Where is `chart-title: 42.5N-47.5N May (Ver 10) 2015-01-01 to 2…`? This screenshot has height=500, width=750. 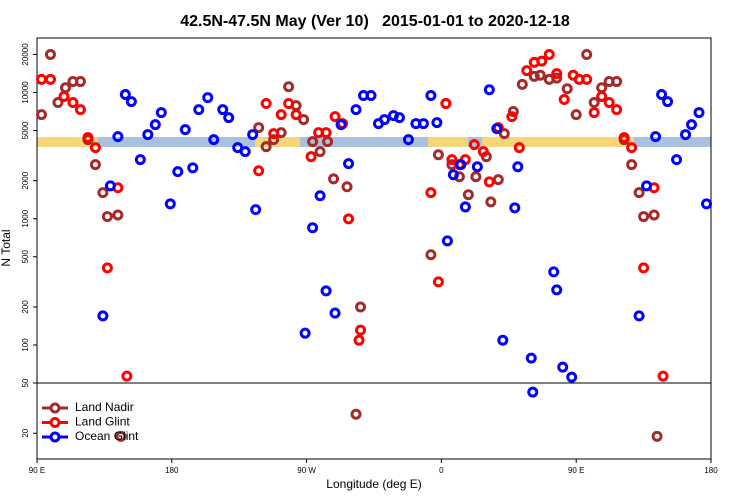 chart-title: 42.5N-47.5N May (Ver 10) 2015-01-01 to 2… is located at coordinates (375, 21).